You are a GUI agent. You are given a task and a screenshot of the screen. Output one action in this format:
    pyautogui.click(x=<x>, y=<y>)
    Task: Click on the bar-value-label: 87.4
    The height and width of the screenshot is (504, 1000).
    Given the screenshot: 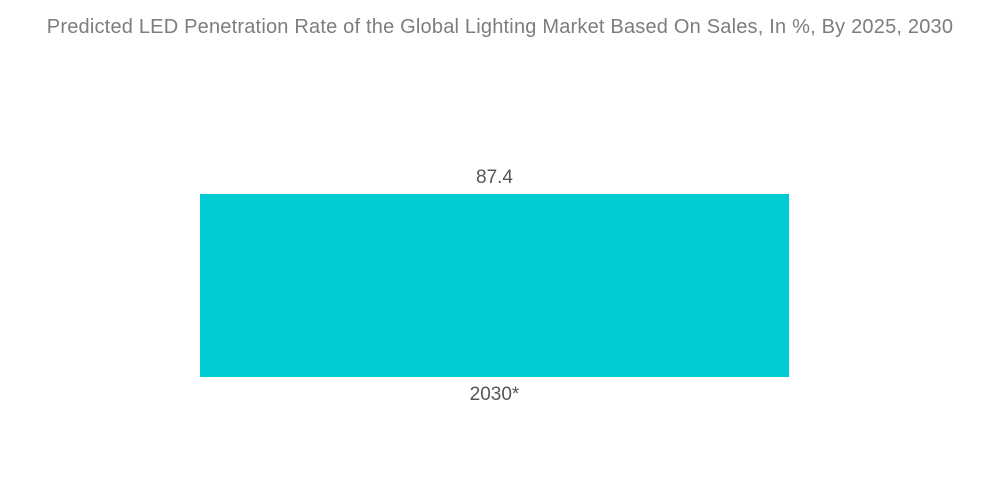 What is the action you would take?
    pyautogui.click(x=494, y=177)
    